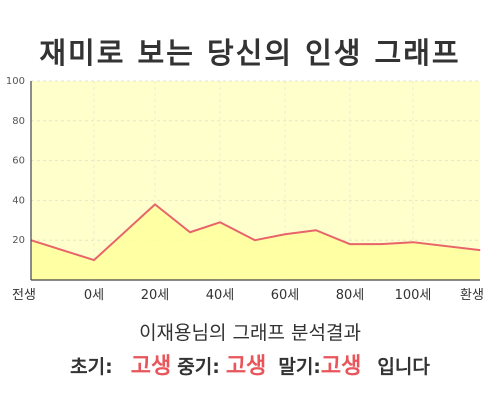 This screenshot has width=500, height=400. Describe the element at coordinates (350, 295) in the screenshot. I see `x-tick-label: 80세` at that location.